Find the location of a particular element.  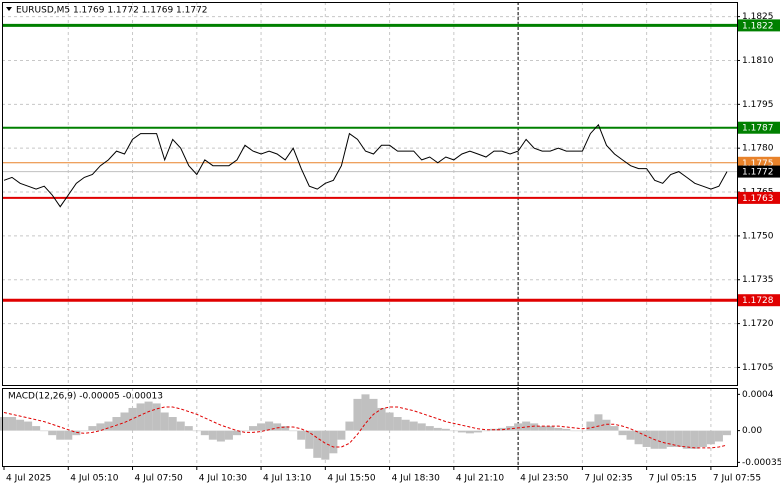

signal-line is located at coordinates (365, 427).